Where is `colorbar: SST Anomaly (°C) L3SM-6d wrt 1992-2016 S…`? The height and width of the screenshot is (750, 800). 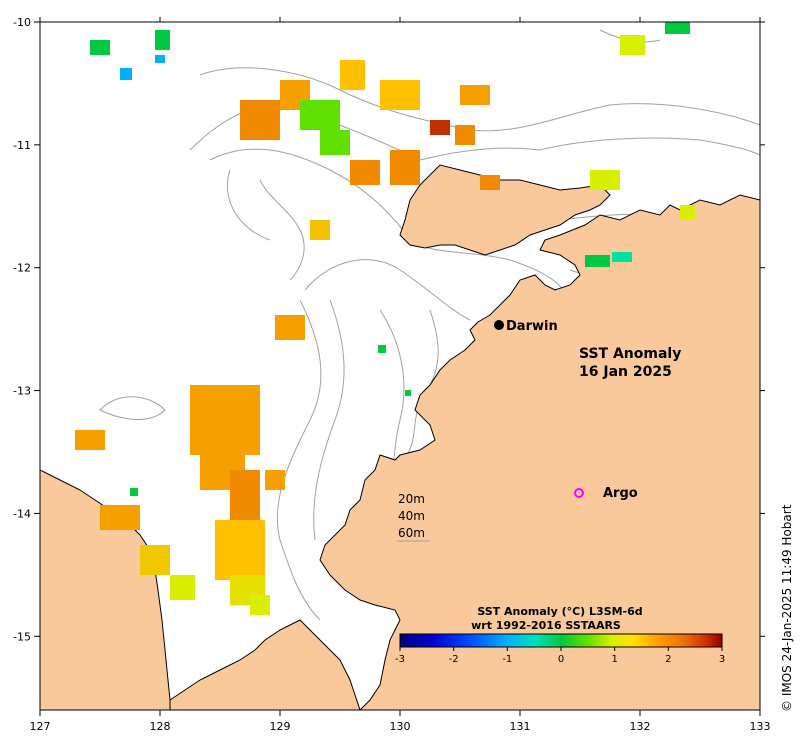 colorbar: SST Anomaly (°C) L3SM-6d wrt 1992-2016 S… is located at coordinates (560, 635).